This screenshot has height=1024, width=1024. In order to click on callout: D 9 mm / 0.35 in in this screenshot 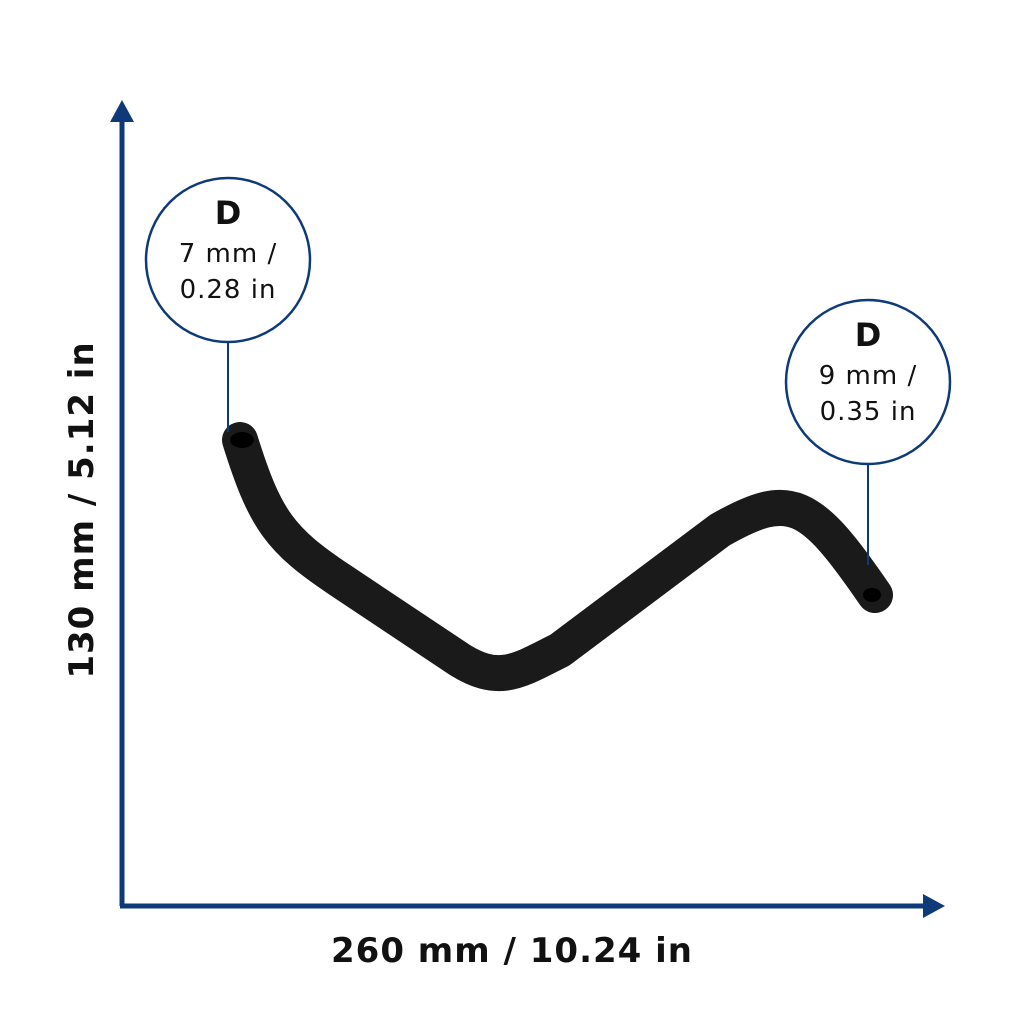, I will do `click(868, 431)`.